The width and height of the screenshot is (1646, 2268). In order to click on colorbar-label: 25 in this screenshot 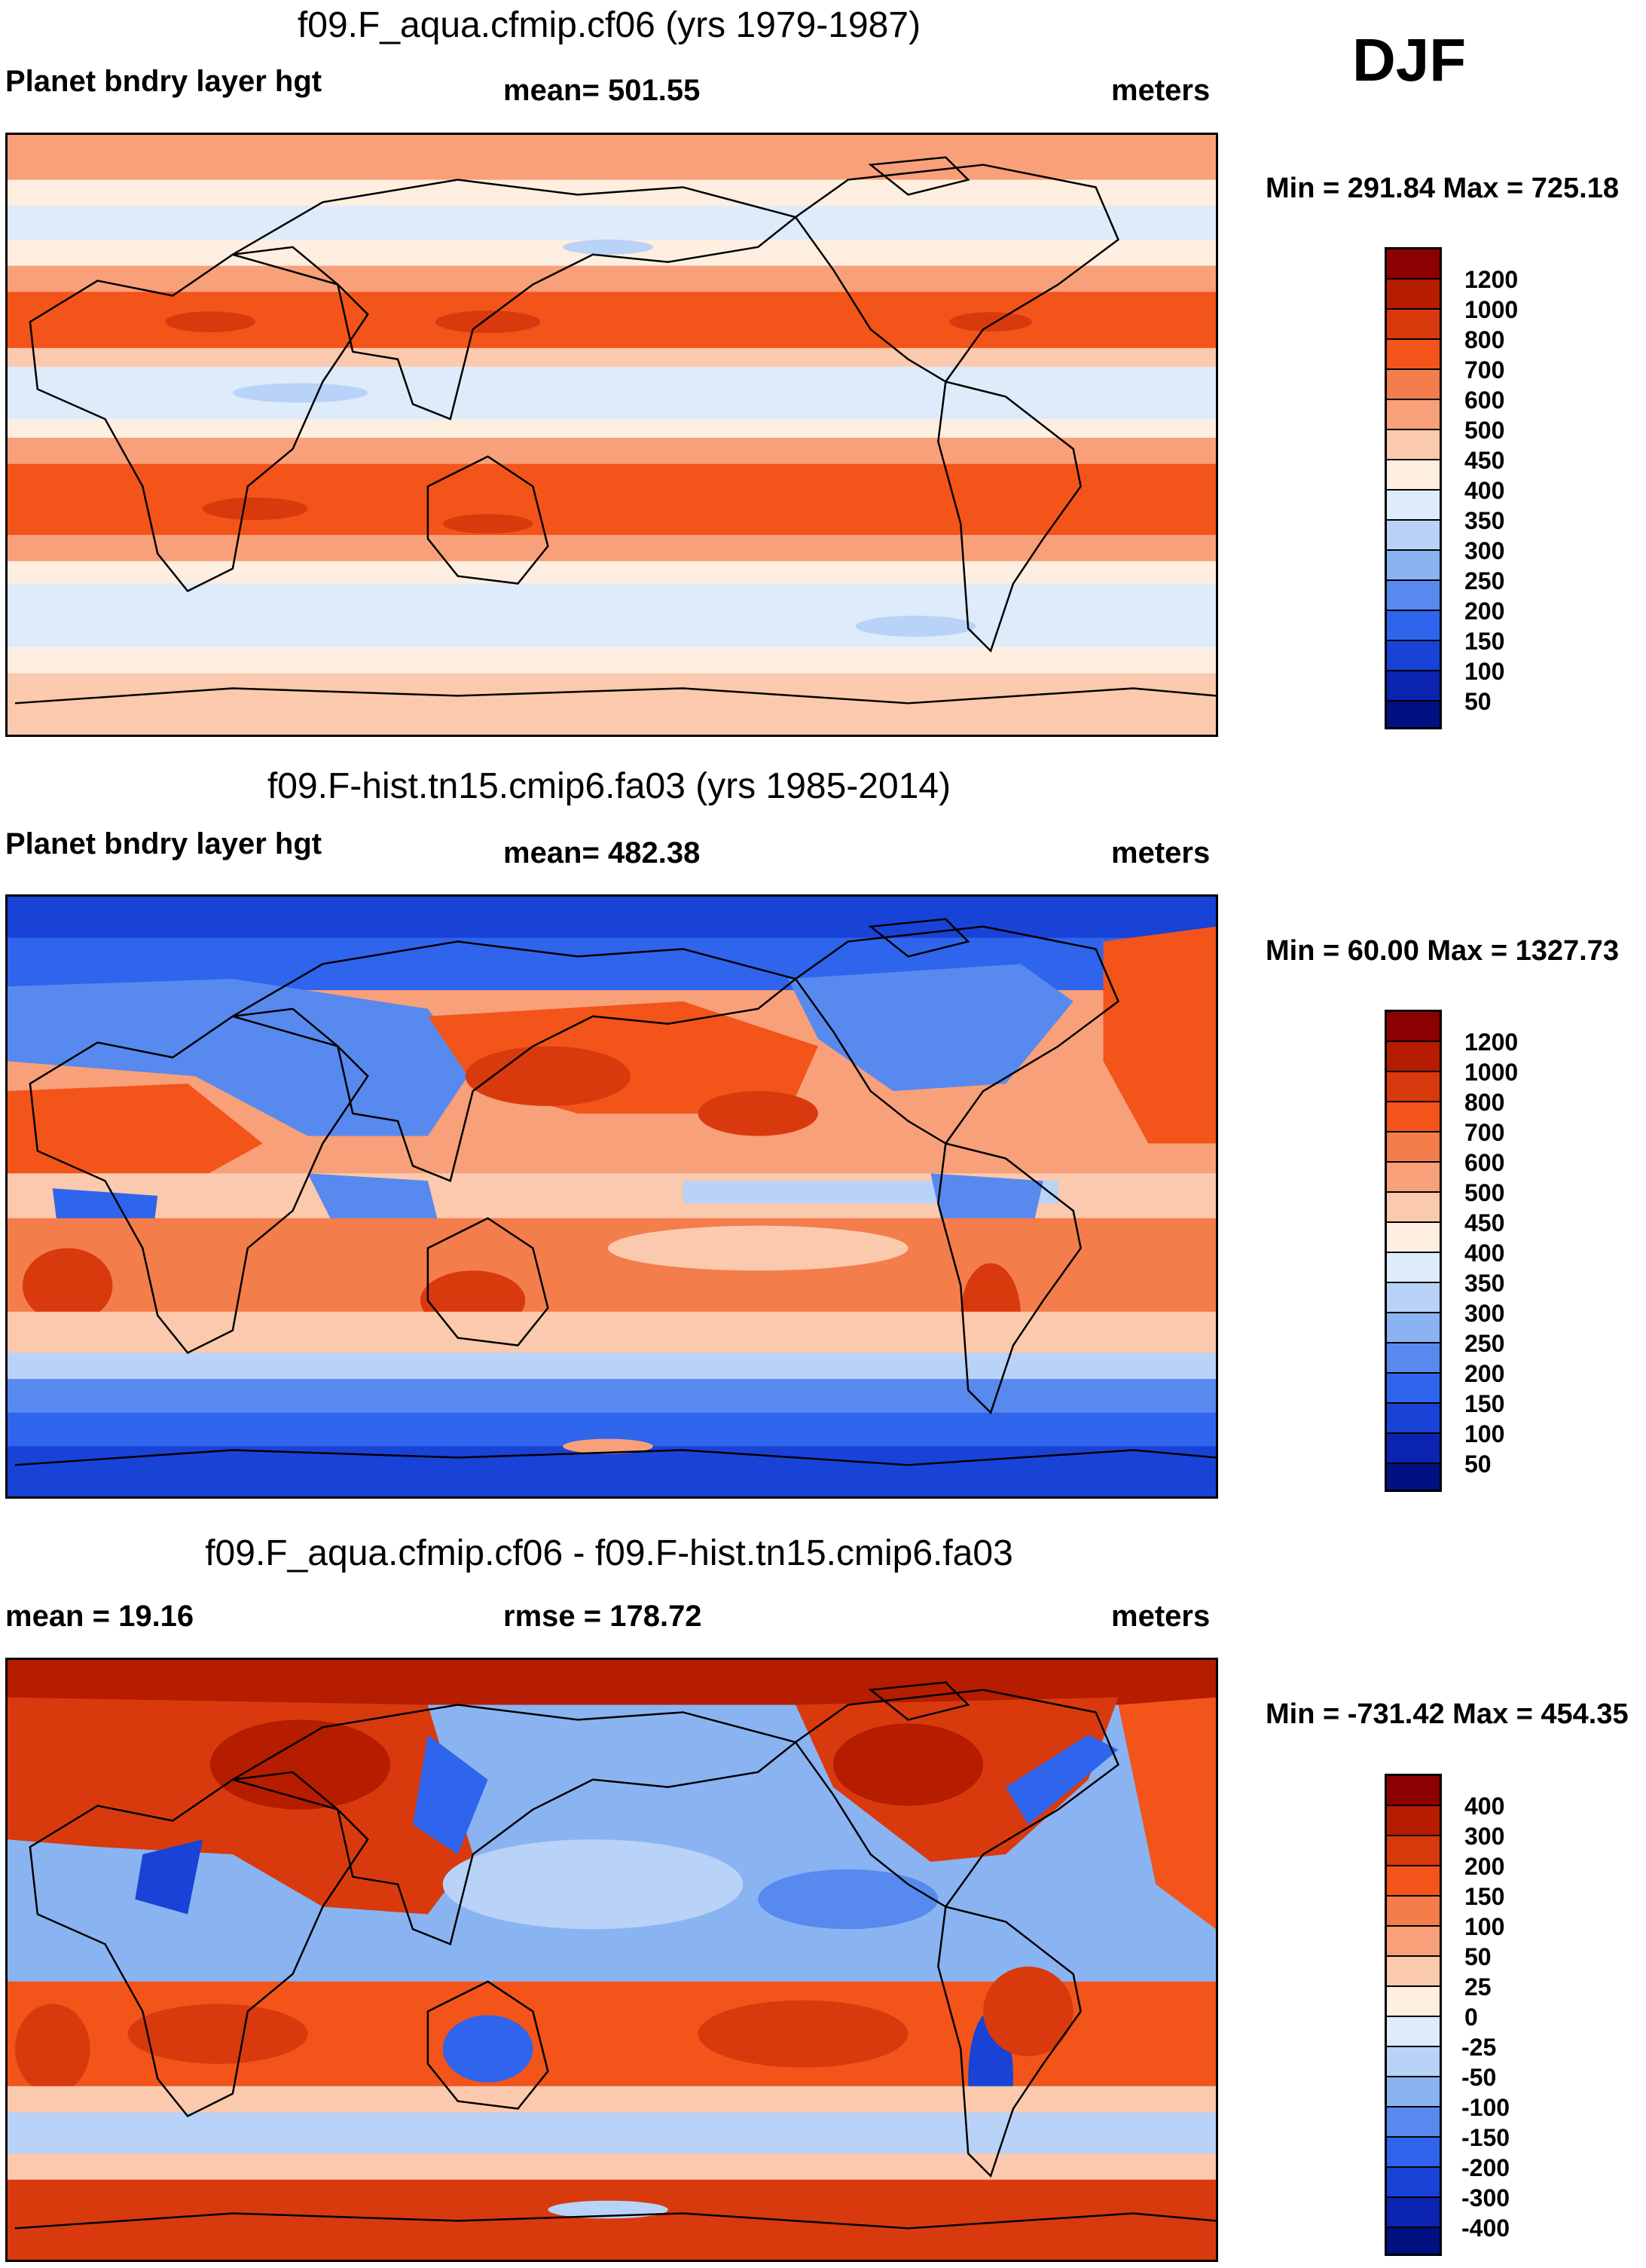, I will do `click(1478, 1987)`.